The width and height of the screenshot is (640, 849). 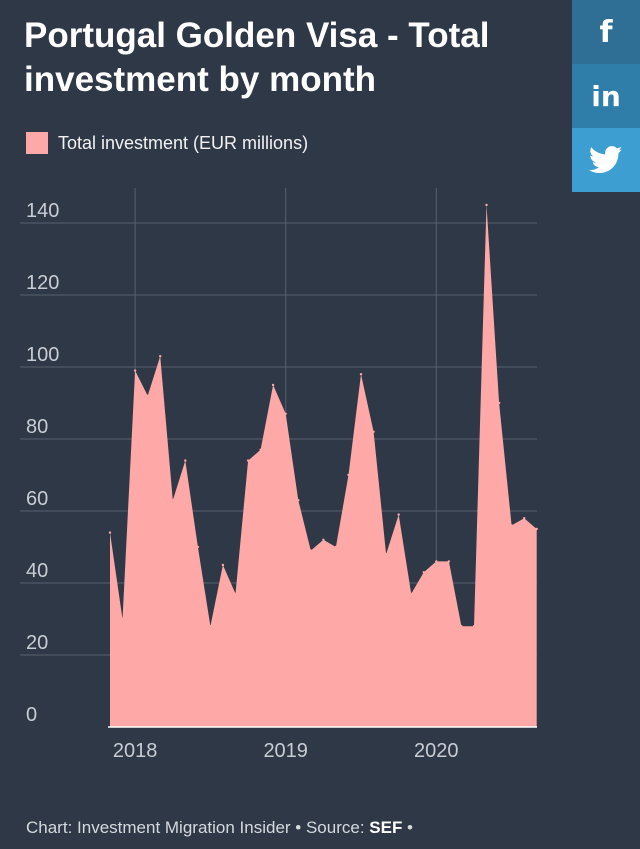 I want to click on facebook-icon: f, so click(x=606, y=32).